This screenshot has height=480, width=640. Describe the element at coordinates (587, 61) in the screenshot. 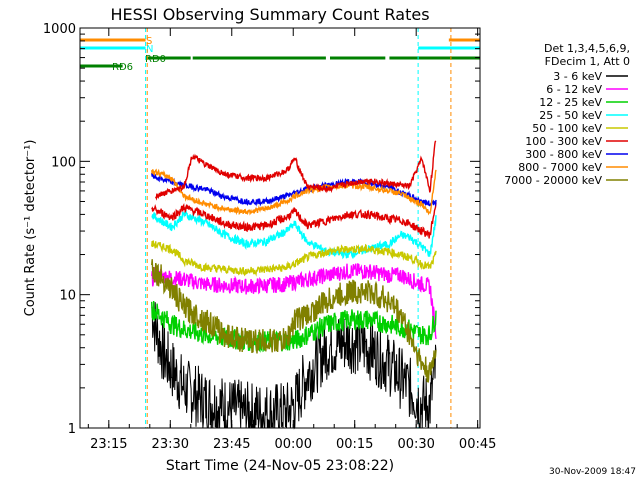

I see `legend-header-1: FDecim 1, Att 0` at that location.